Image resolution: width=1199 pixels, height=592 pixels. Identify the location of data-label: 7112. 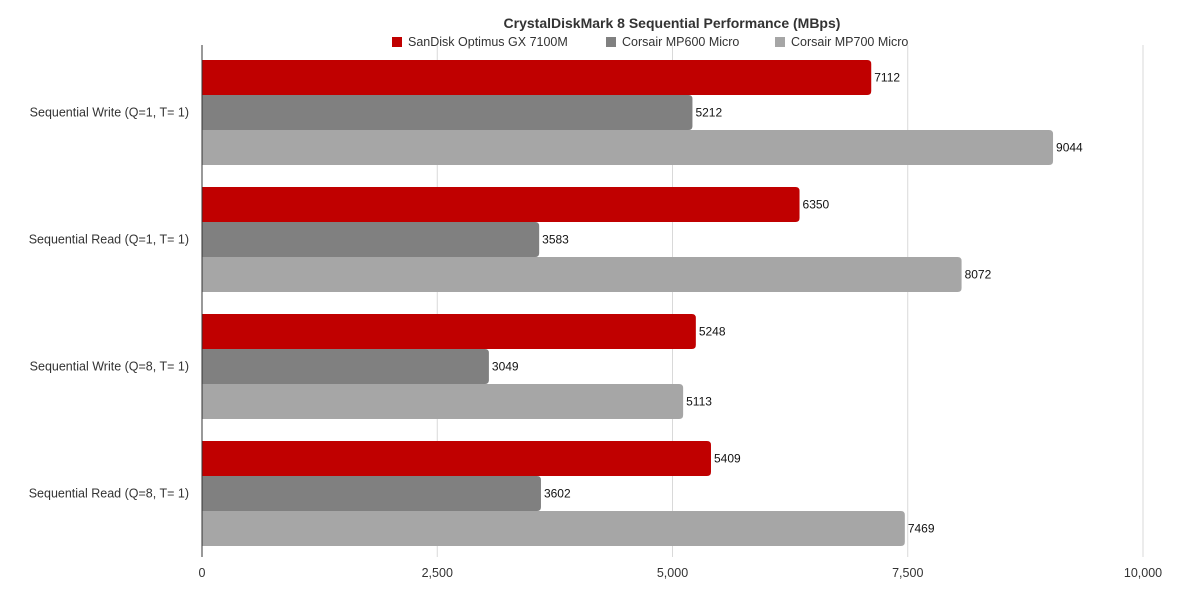
(887, 78).